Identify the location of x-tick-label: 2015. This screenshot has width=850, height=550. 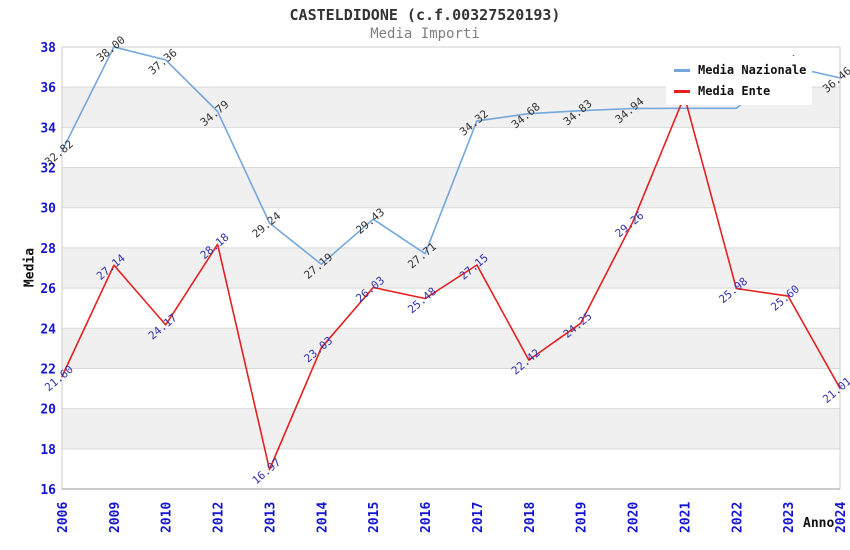
(374, 517).